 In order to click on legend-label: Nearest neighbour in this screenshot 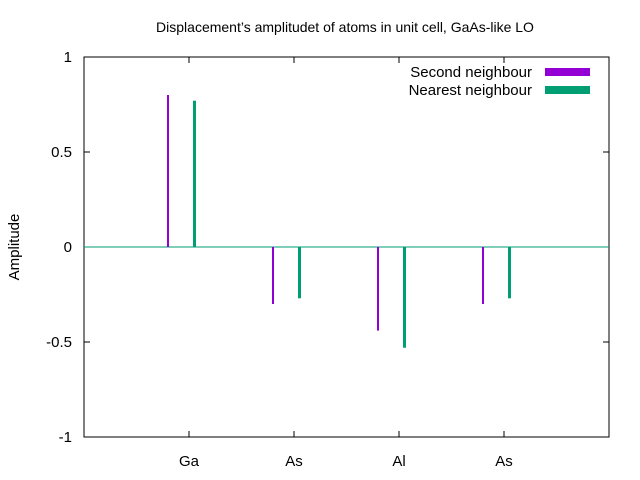, I will do `click(470, 90)`.